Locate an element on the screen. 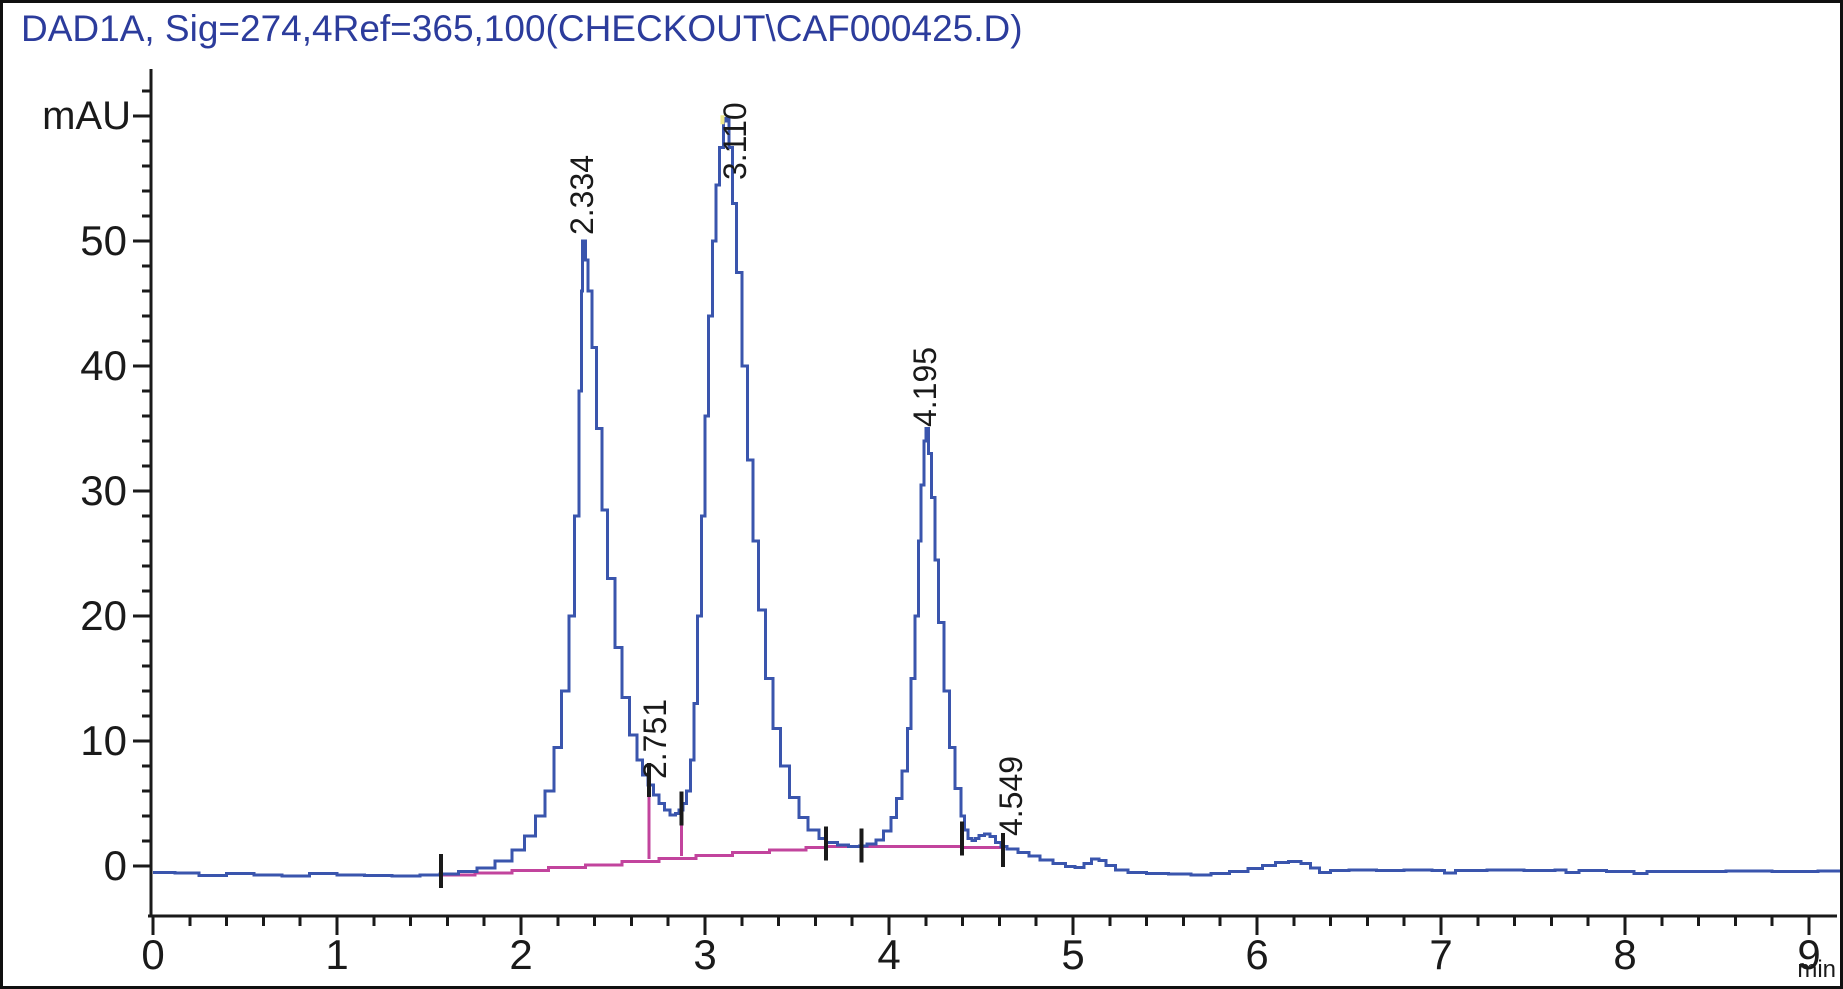  x-tick-label-9: 9 is located at coordinates (1808, 954).